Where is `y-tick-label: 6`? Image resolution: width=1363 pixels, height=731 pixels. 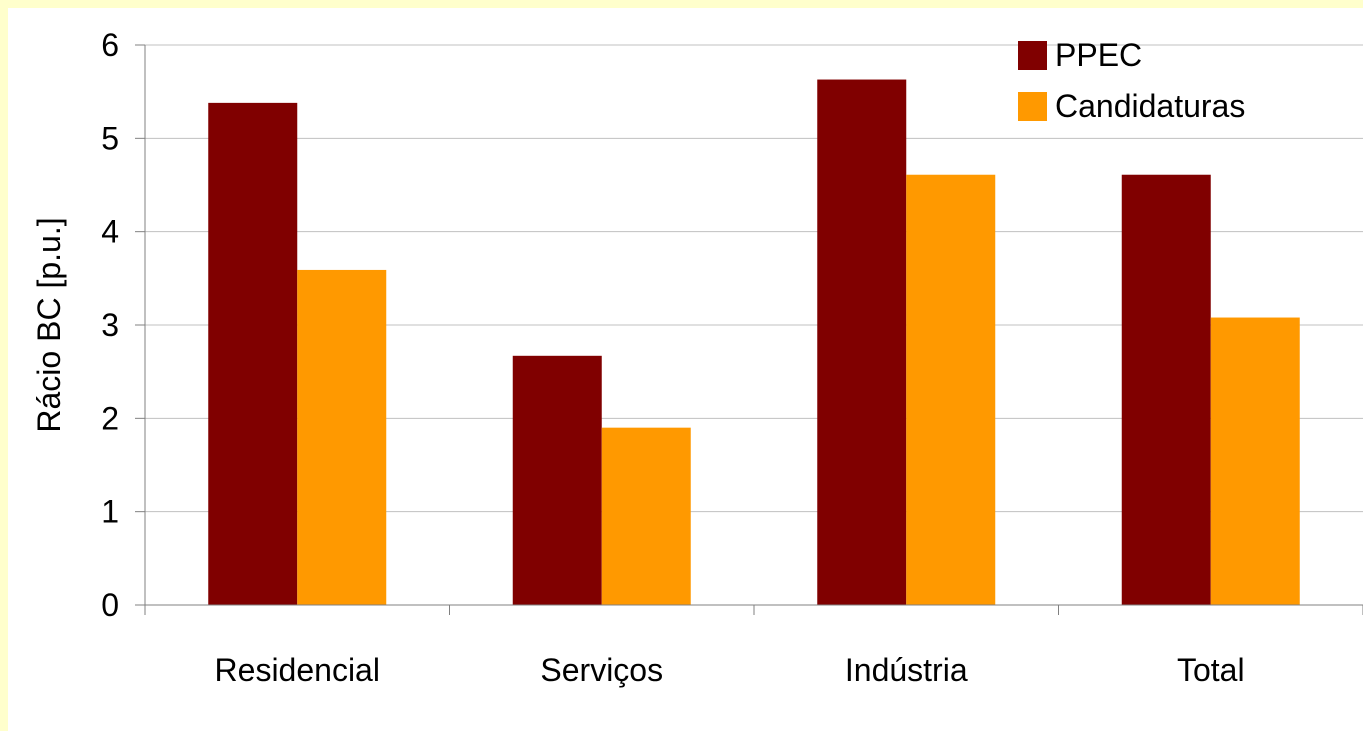 y-tick-label: 6 is located at coordinates (110, 45).